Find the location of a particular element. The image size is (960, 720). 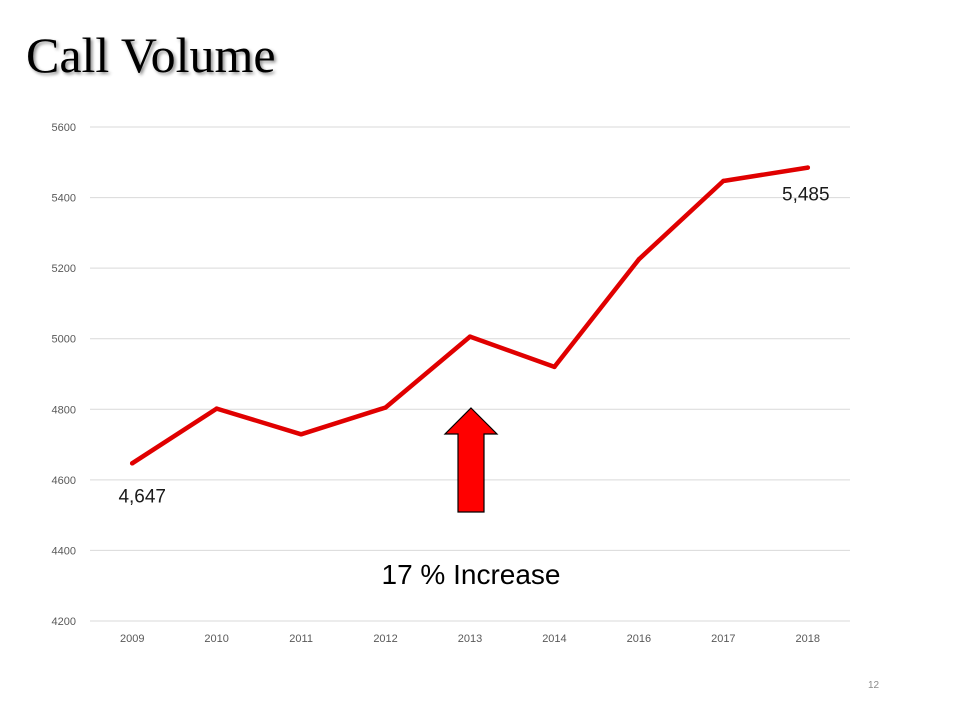

y-tick-label: 5000 is located at coordinates (64, 340).